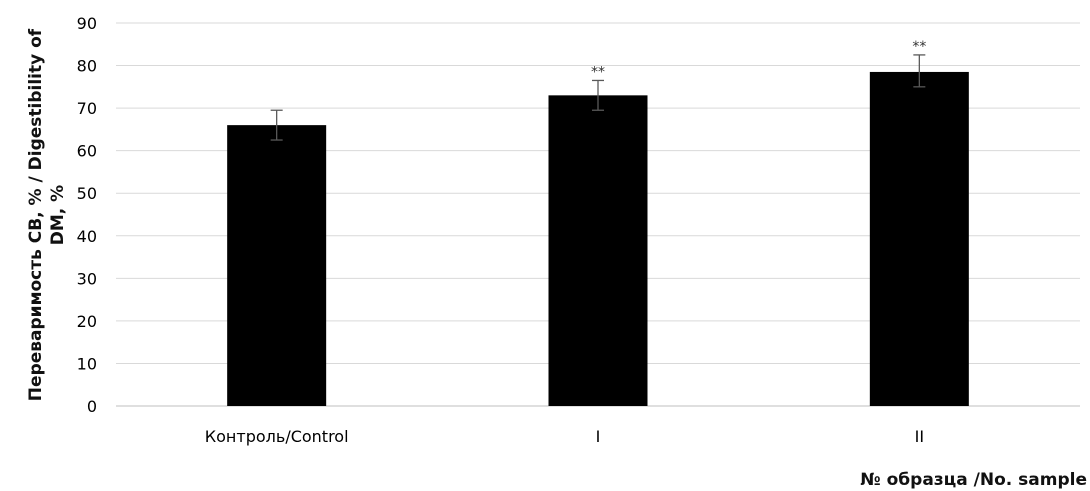 The image size is (1090, 491). Describe the element at coordinates (87, 321) in the screenshot. I see `y-tick-label: 20` at that location.